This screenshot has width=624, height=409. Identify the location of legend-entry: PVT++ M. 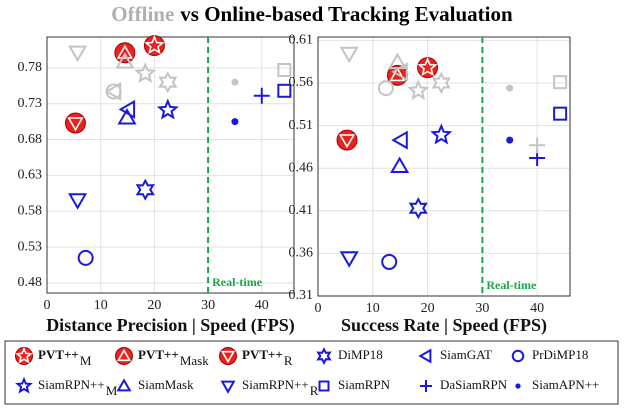
(53, 357).